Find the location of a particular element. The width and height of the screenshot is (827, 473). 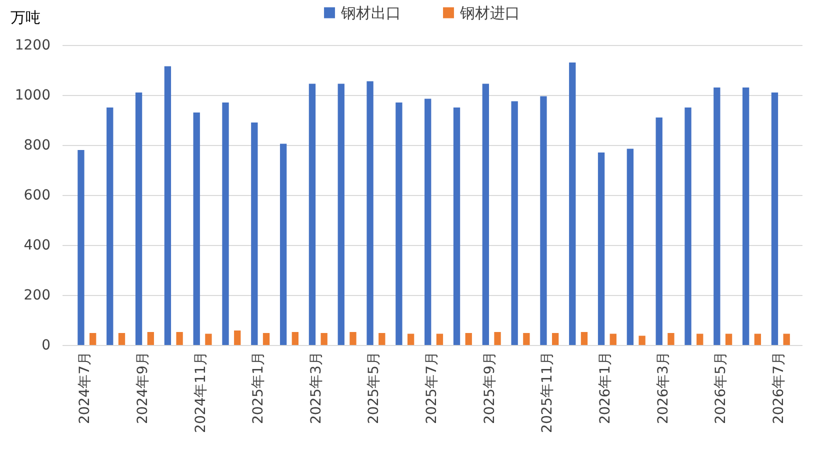

x-tick-label: 2024年9月 is located at coordinates (142, 388).